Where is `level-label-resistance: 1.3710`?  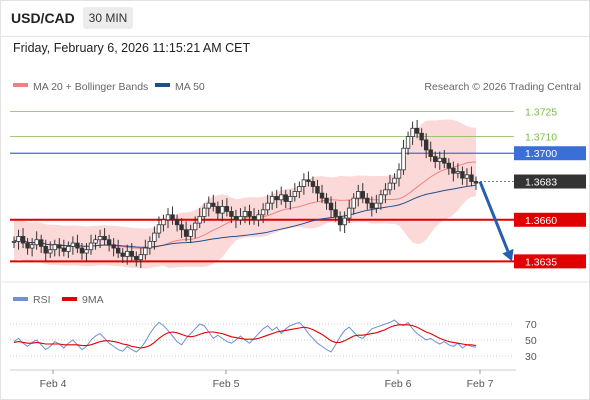 level-label-resistance: 1.3710 is located at coordinates (541, 138).